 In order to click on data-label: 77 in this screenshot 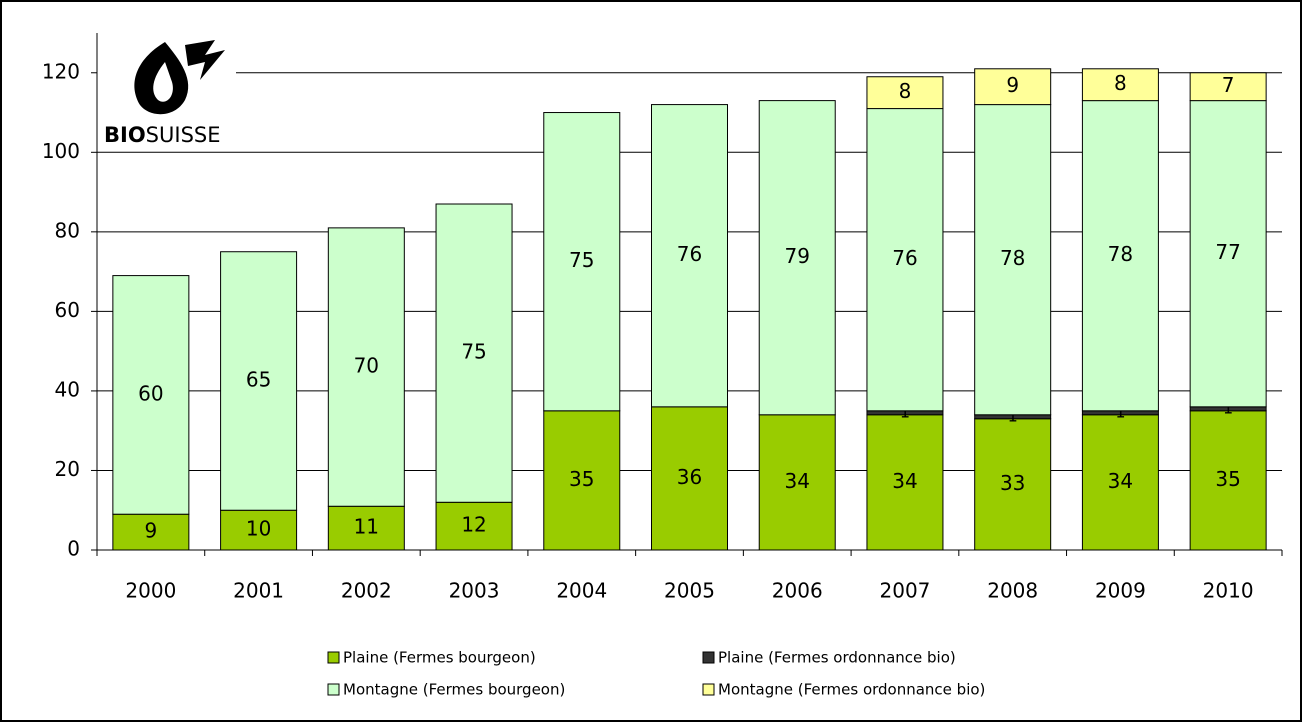, I will do `click(1227, 252)`.